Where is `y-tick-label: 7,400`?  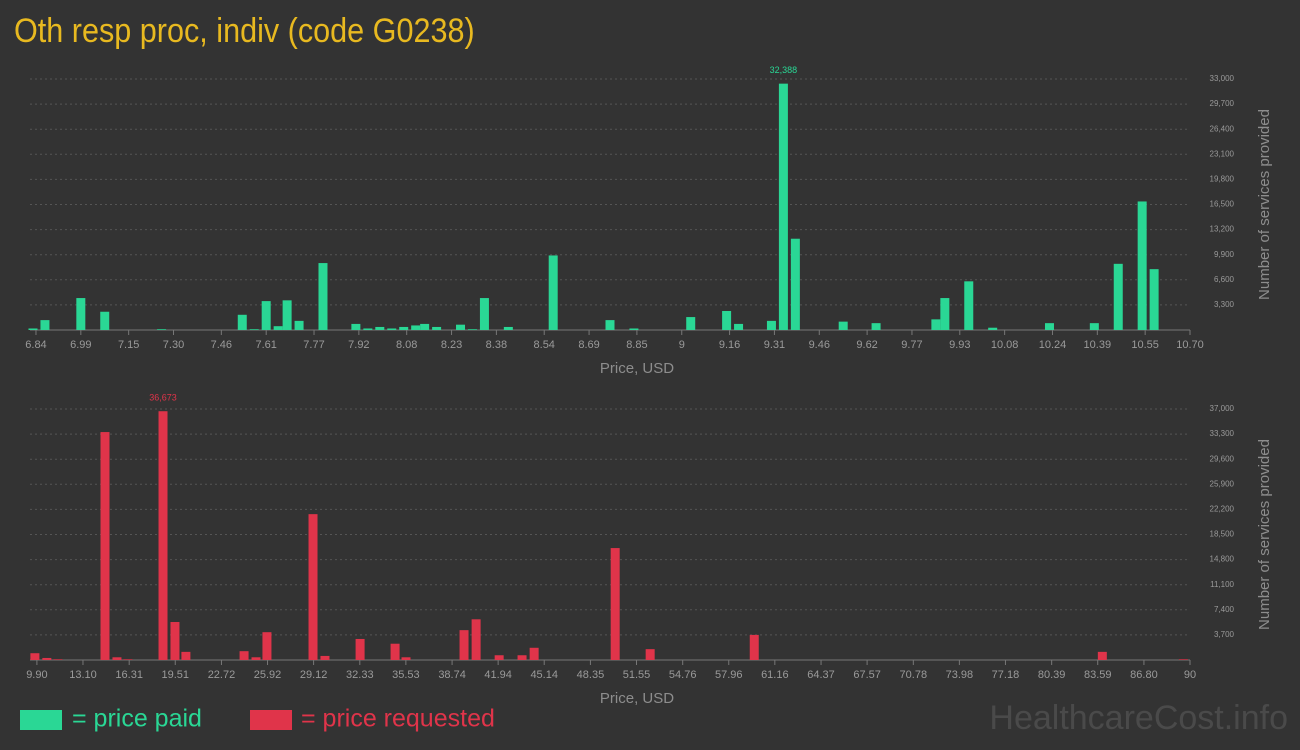 y-tick-label: 7,400 is located at coordinates (1224, 609).